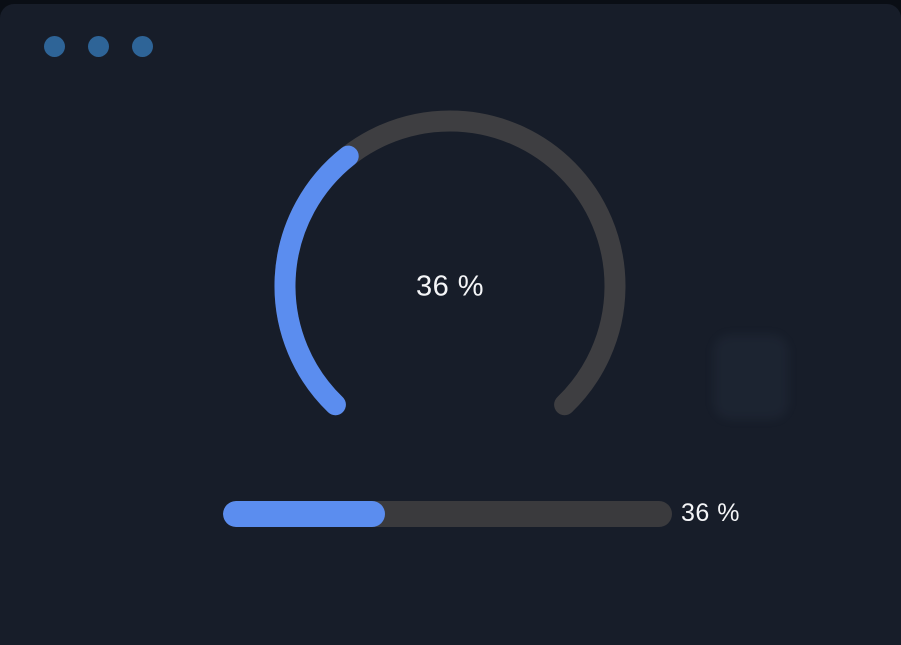 Image resolution: width=901 pixels, height=645 pixels. I want to click on progress-bar-value-label: 36 %, so click(710, 512).